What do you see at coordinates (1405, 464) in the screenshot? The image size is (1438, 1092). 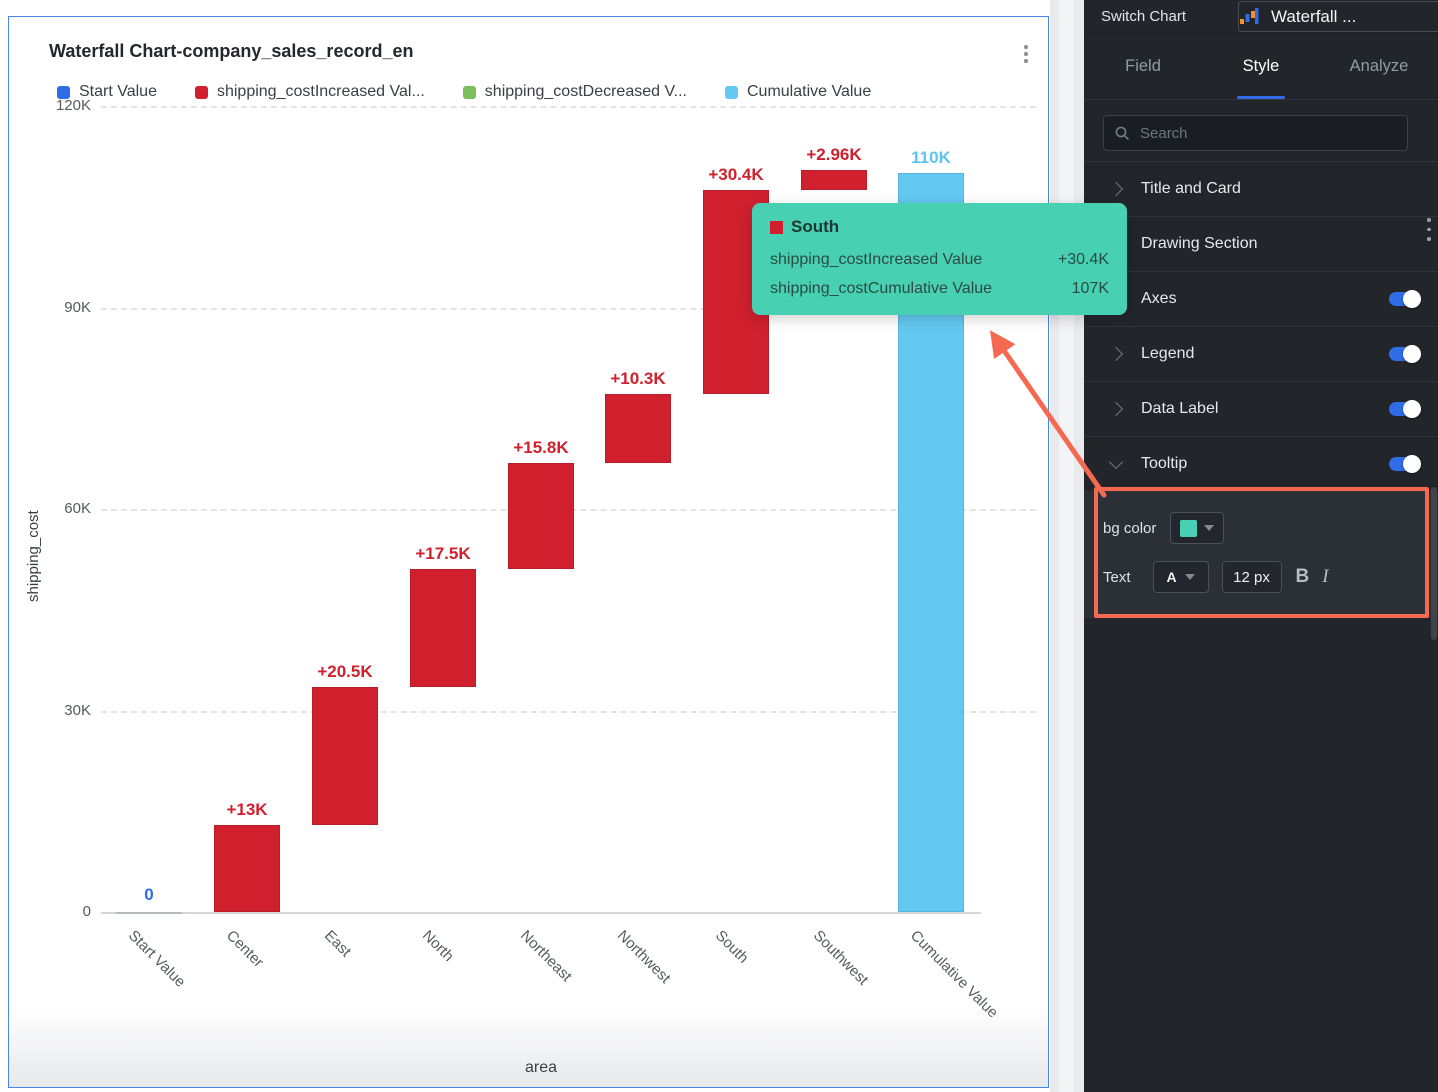 I see `tooltip-toggle` at bounding box center [1405, 464].